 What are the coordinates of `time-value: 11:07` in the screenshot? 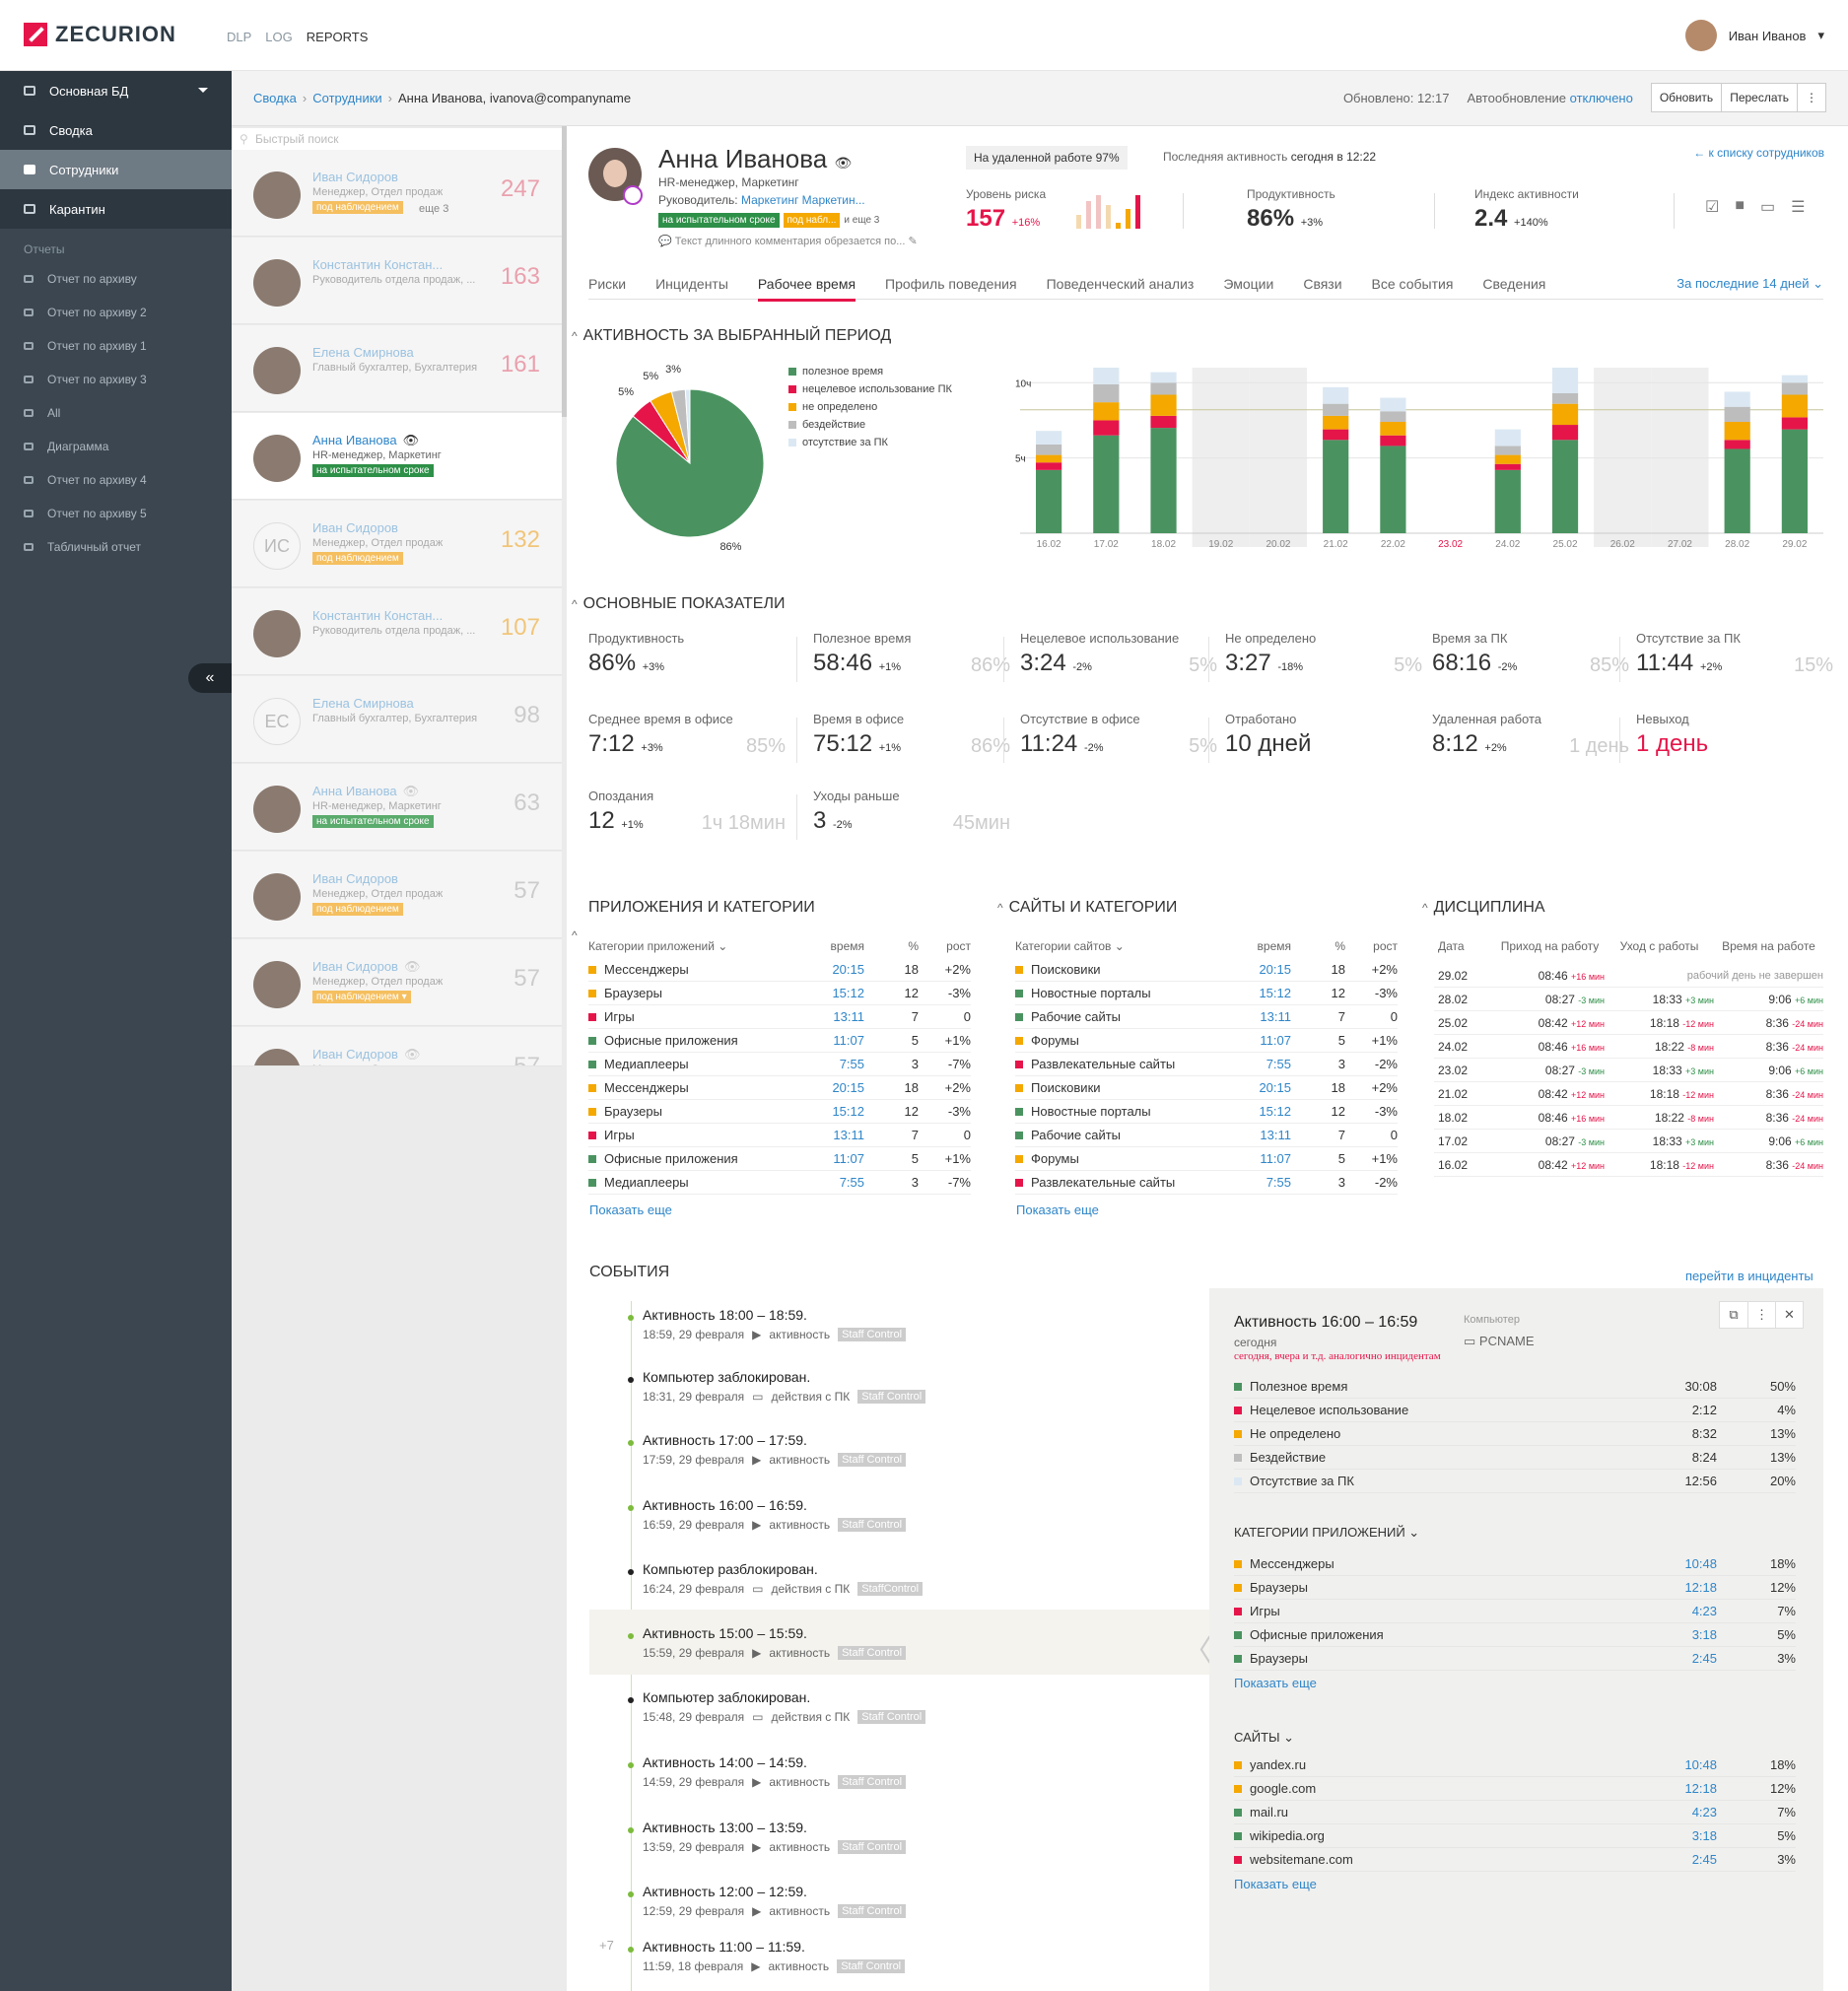 It's located at (1275, 1158).